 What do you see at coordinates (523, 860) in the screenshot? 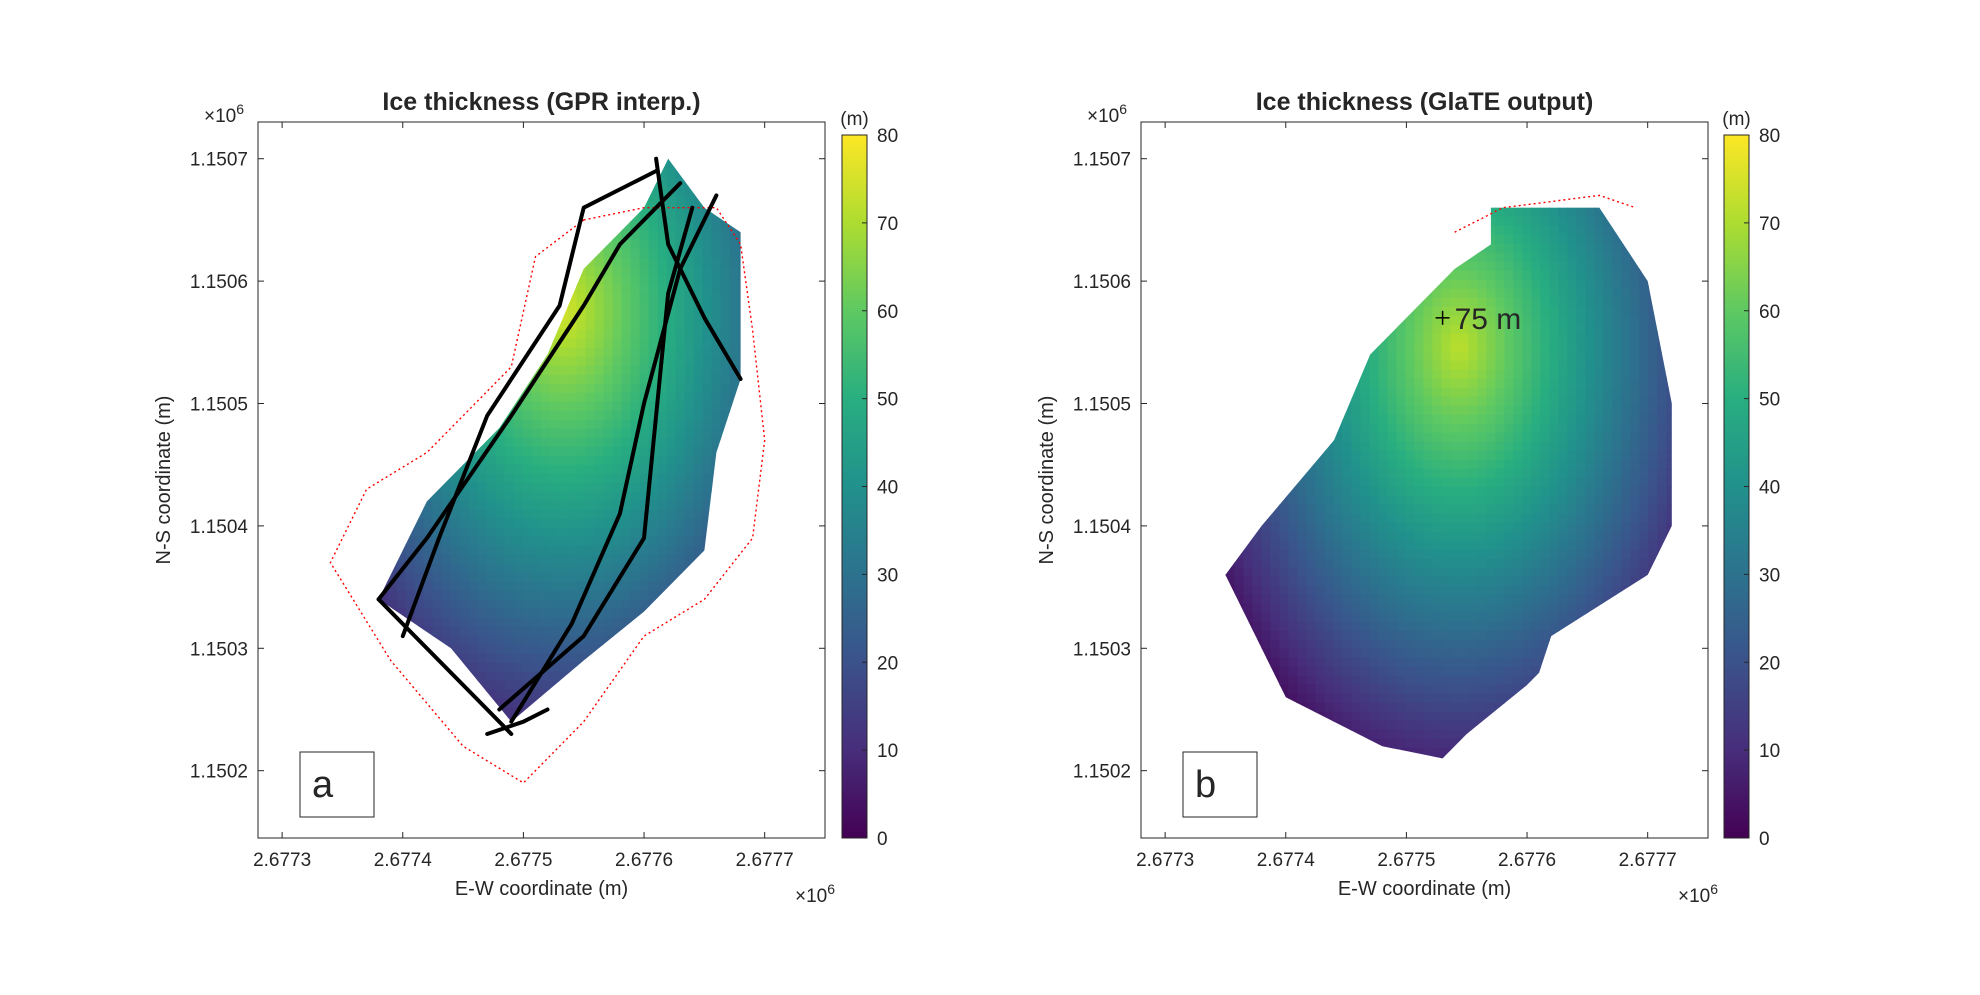
I see `x-tick-label: 2.6775` at bounding box center [523, 860].